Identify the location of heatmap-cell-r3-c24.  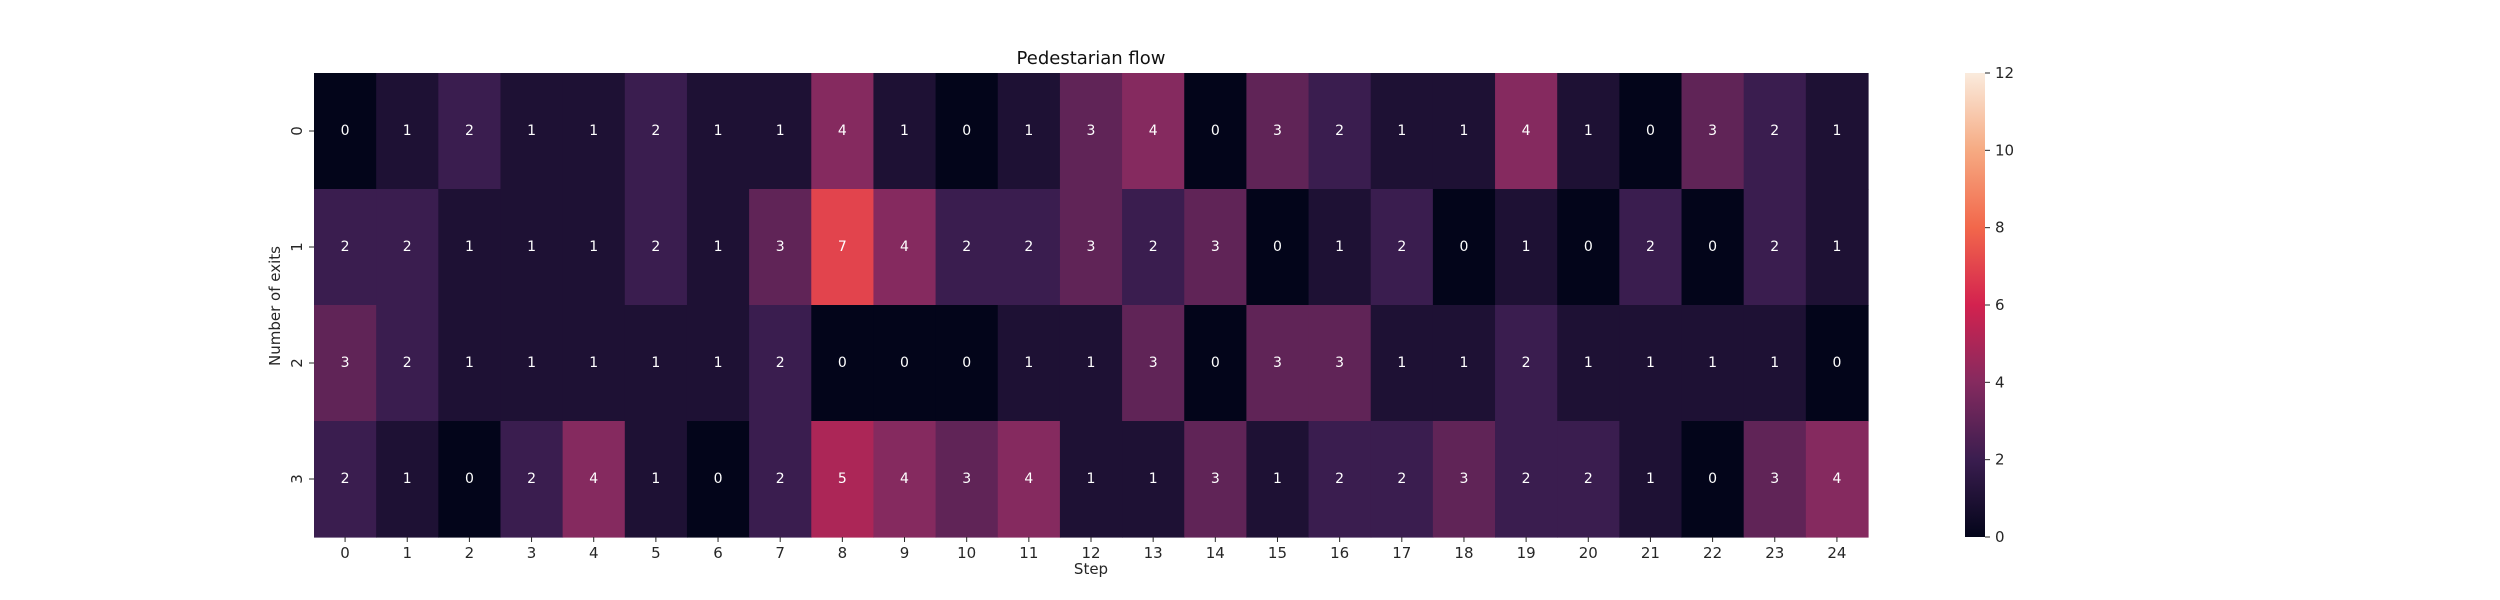
(1837, 479).